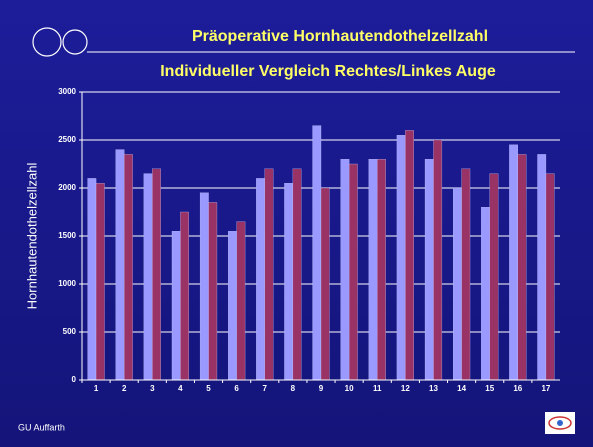 The height and width of the screenshot is (447, 593). I want to click on footer: GU Auffarth, so click(41, 427).